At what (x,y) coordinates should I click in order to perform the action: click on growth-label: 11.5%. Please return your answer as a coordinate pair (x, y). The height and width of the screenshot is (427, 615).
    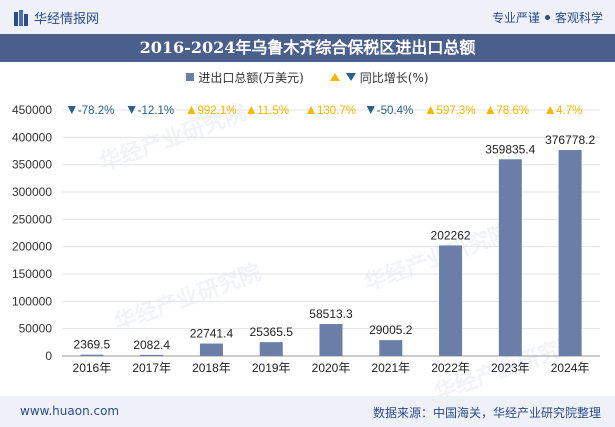
    Looking at the image, I should click on (273, 111).